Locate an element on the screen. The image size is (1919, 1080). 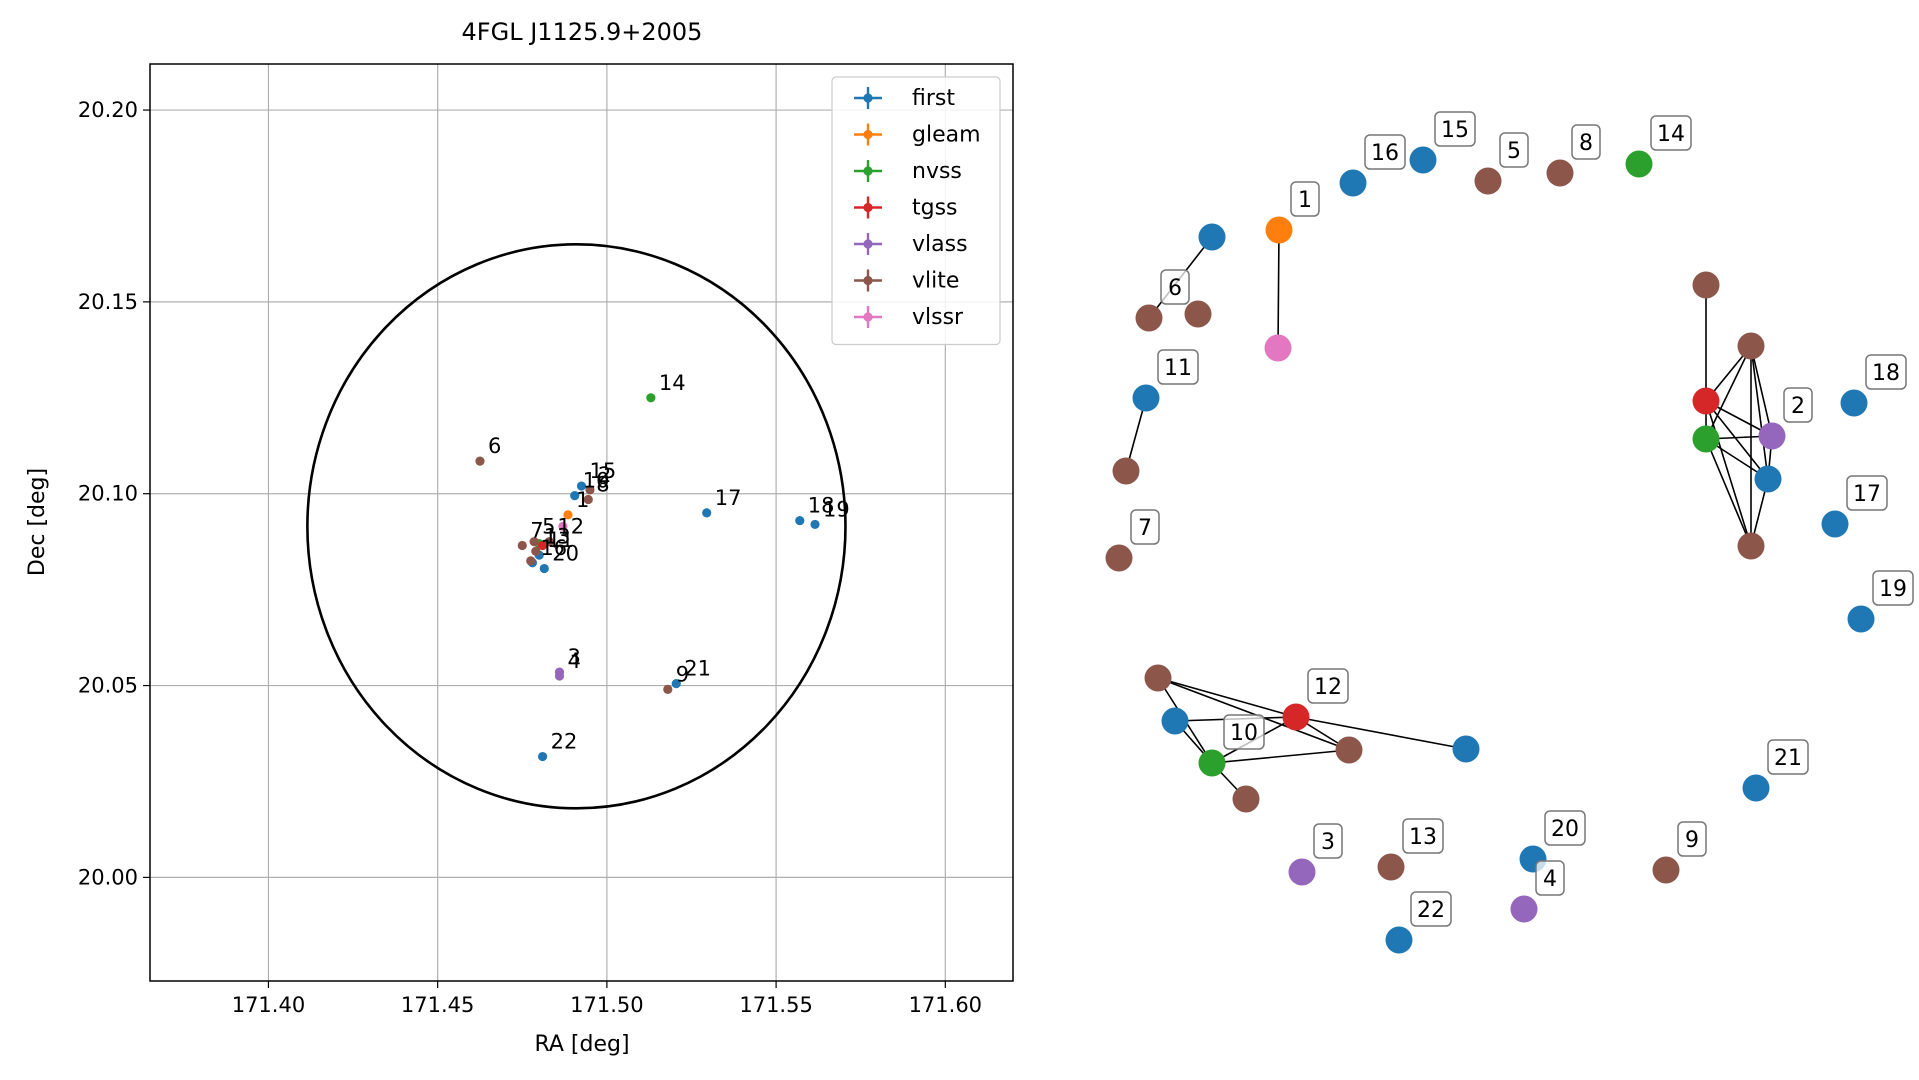
x-axis-ticks: 171.40 171.45 171.50 171.55 171.60 is located at coordinates (607, 999).